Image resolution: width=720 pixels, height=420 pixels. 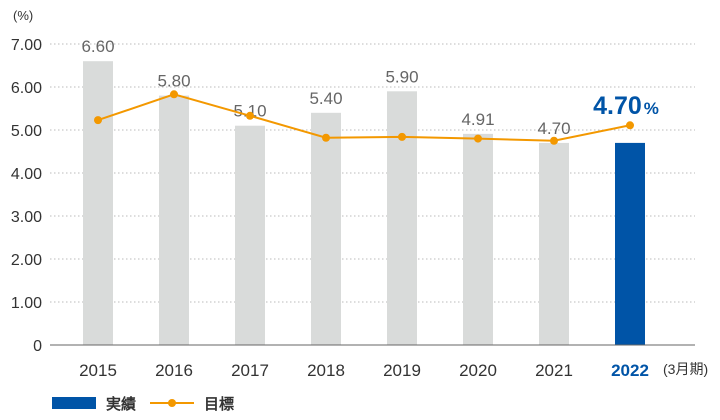 I want to click on y-tick-label: 7.00, so click(x=26, y=45).